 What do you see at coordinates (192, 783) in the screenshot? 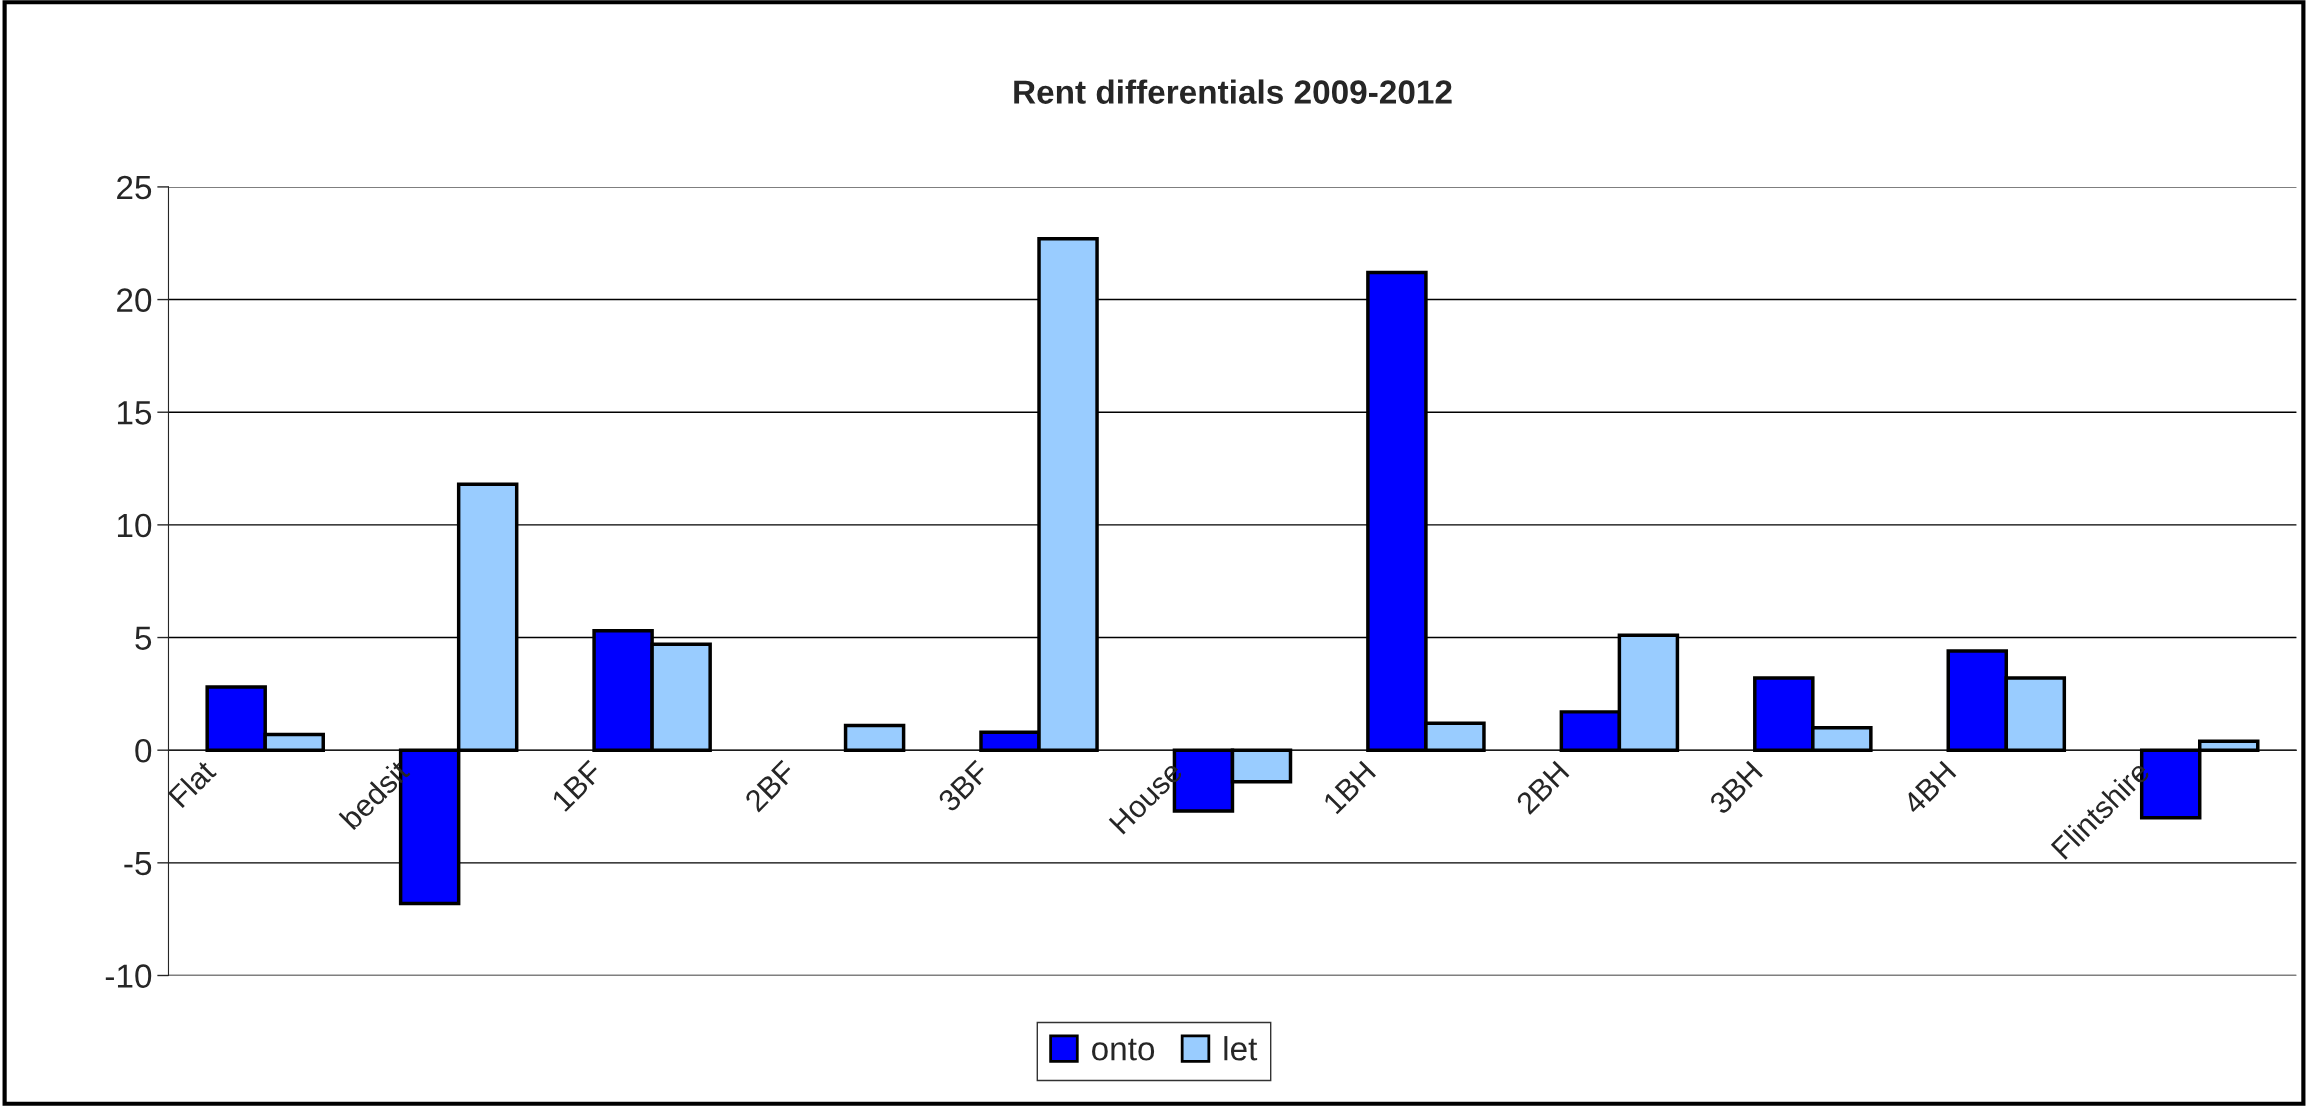
I see `x-tick-label: Flat` at bounding box center [192, 783].